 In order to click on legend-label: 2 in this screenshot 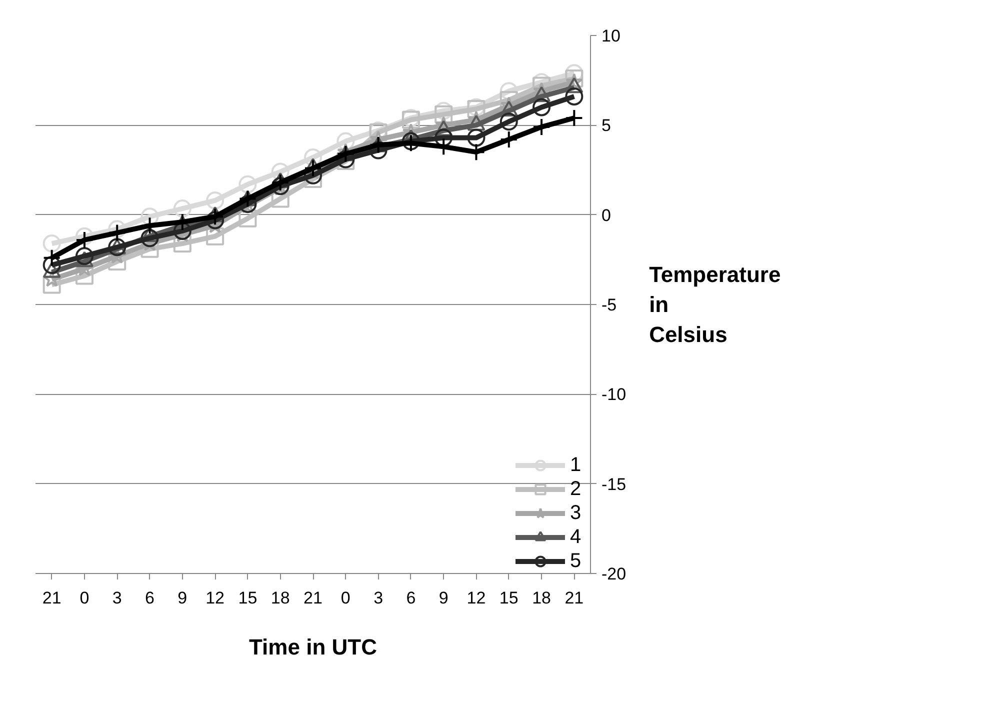, I will do `click(576, 489)`.